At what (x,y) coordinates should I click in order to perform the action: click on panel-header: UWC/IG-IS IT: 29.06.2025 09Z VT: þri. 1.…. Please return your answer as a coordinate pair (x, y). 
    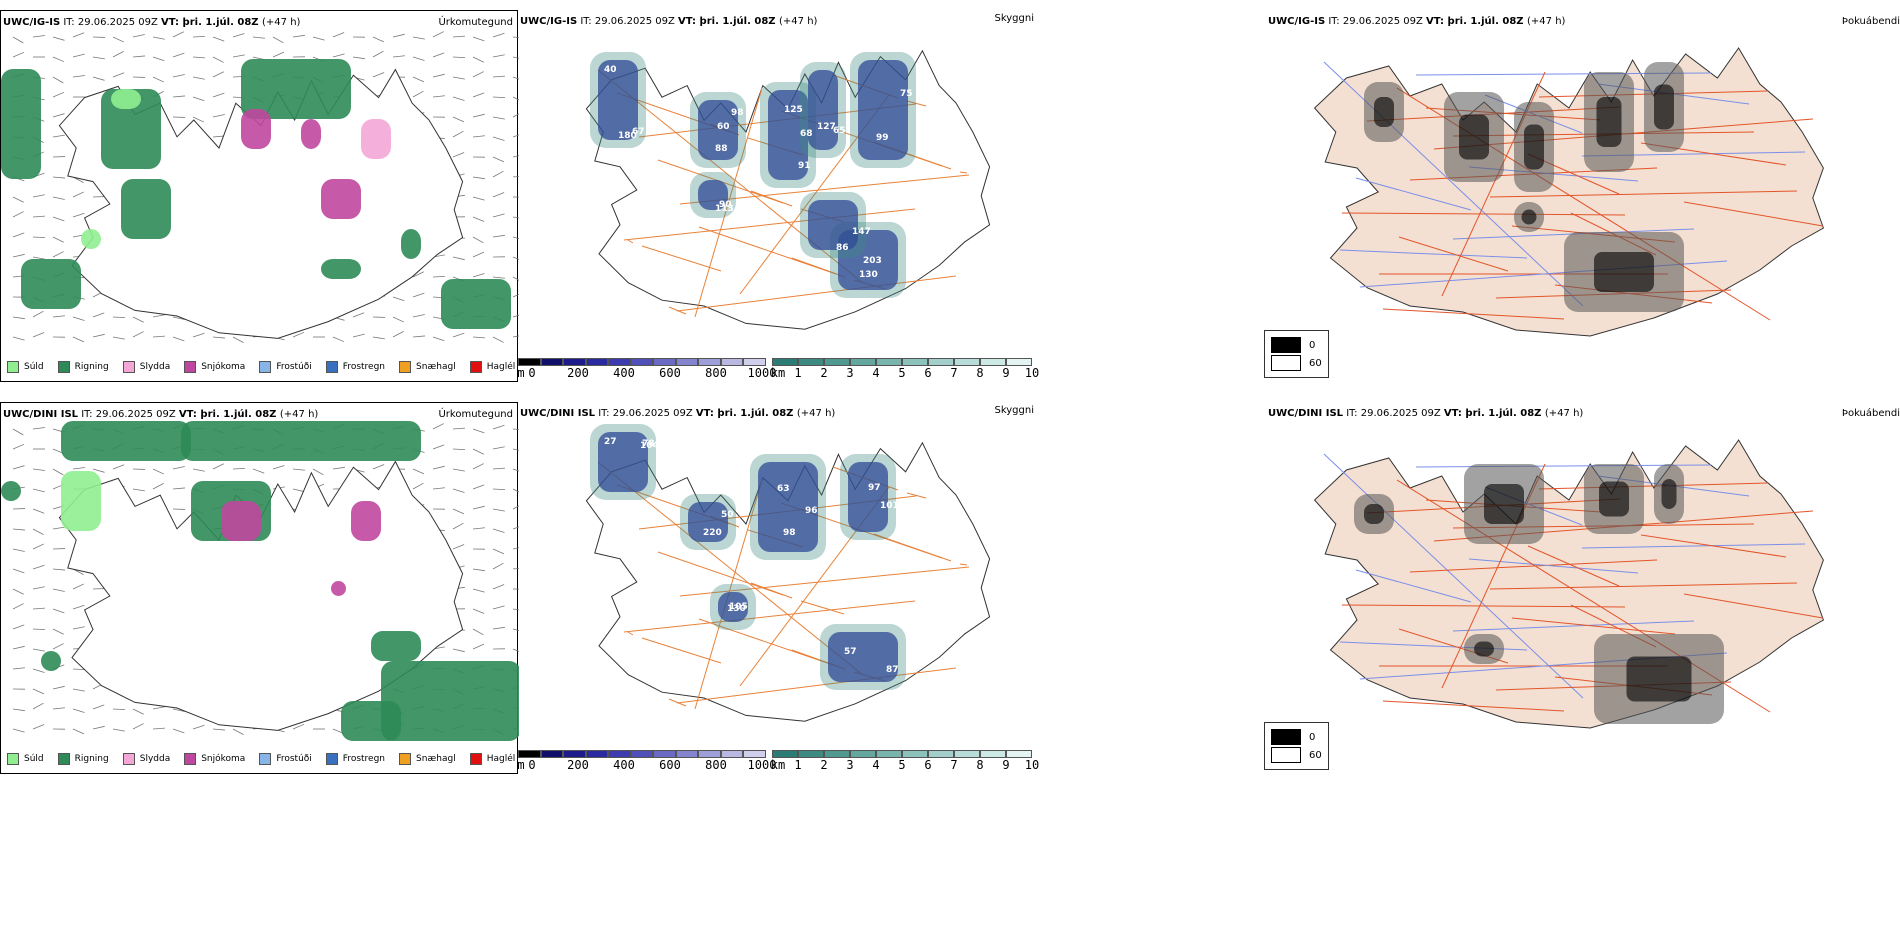
    Looking at the image, I should click on (151, 22).